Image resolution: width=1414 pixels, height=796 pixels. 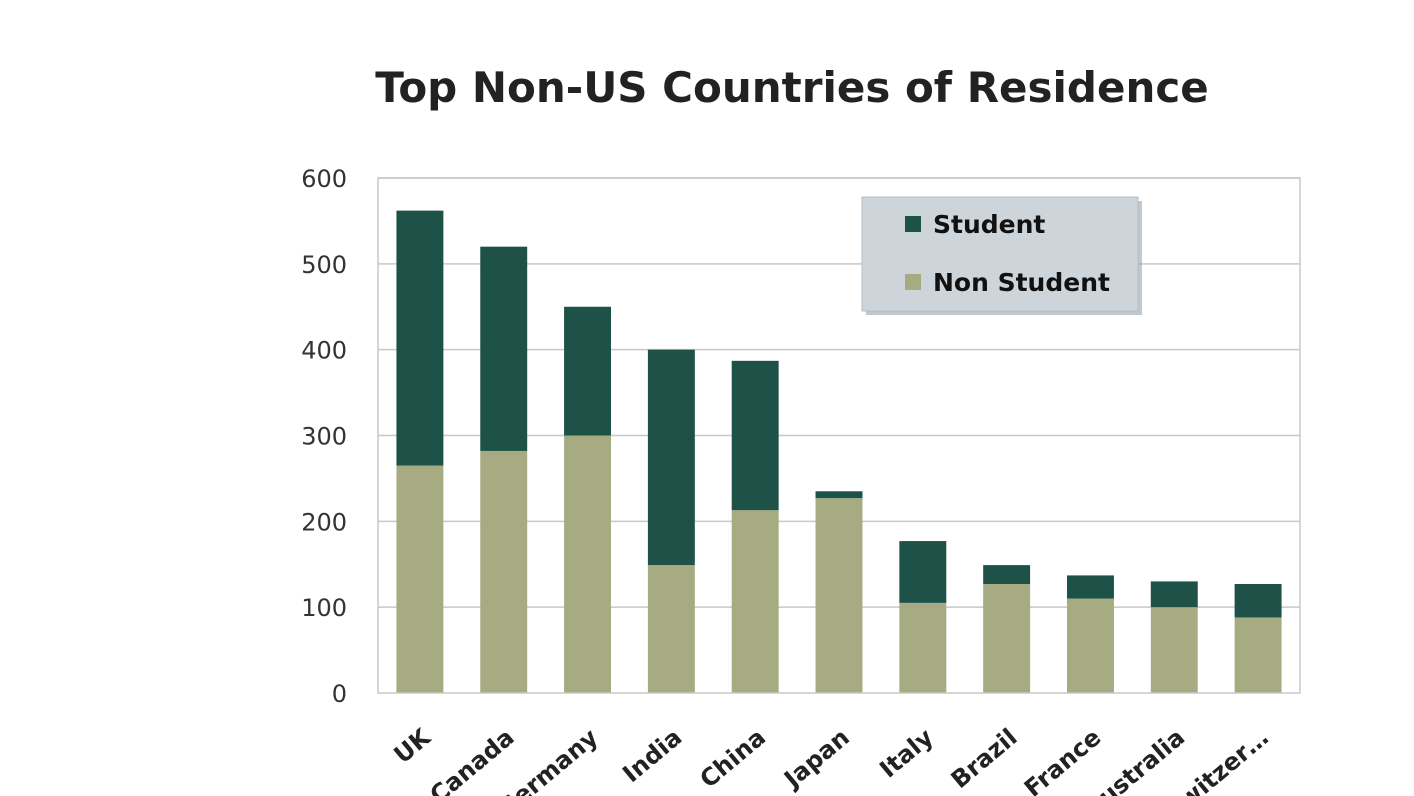 I want to click on x-tick-label: Japan, so click(x=815, y=758).